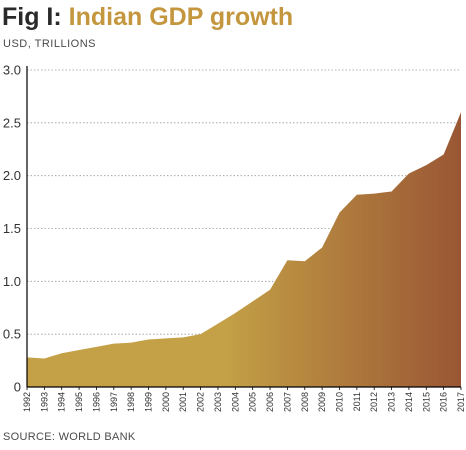  Describe the element at coordinates (218, 402) in the screenshot. I see `x-tick-label: 2003` at that location.